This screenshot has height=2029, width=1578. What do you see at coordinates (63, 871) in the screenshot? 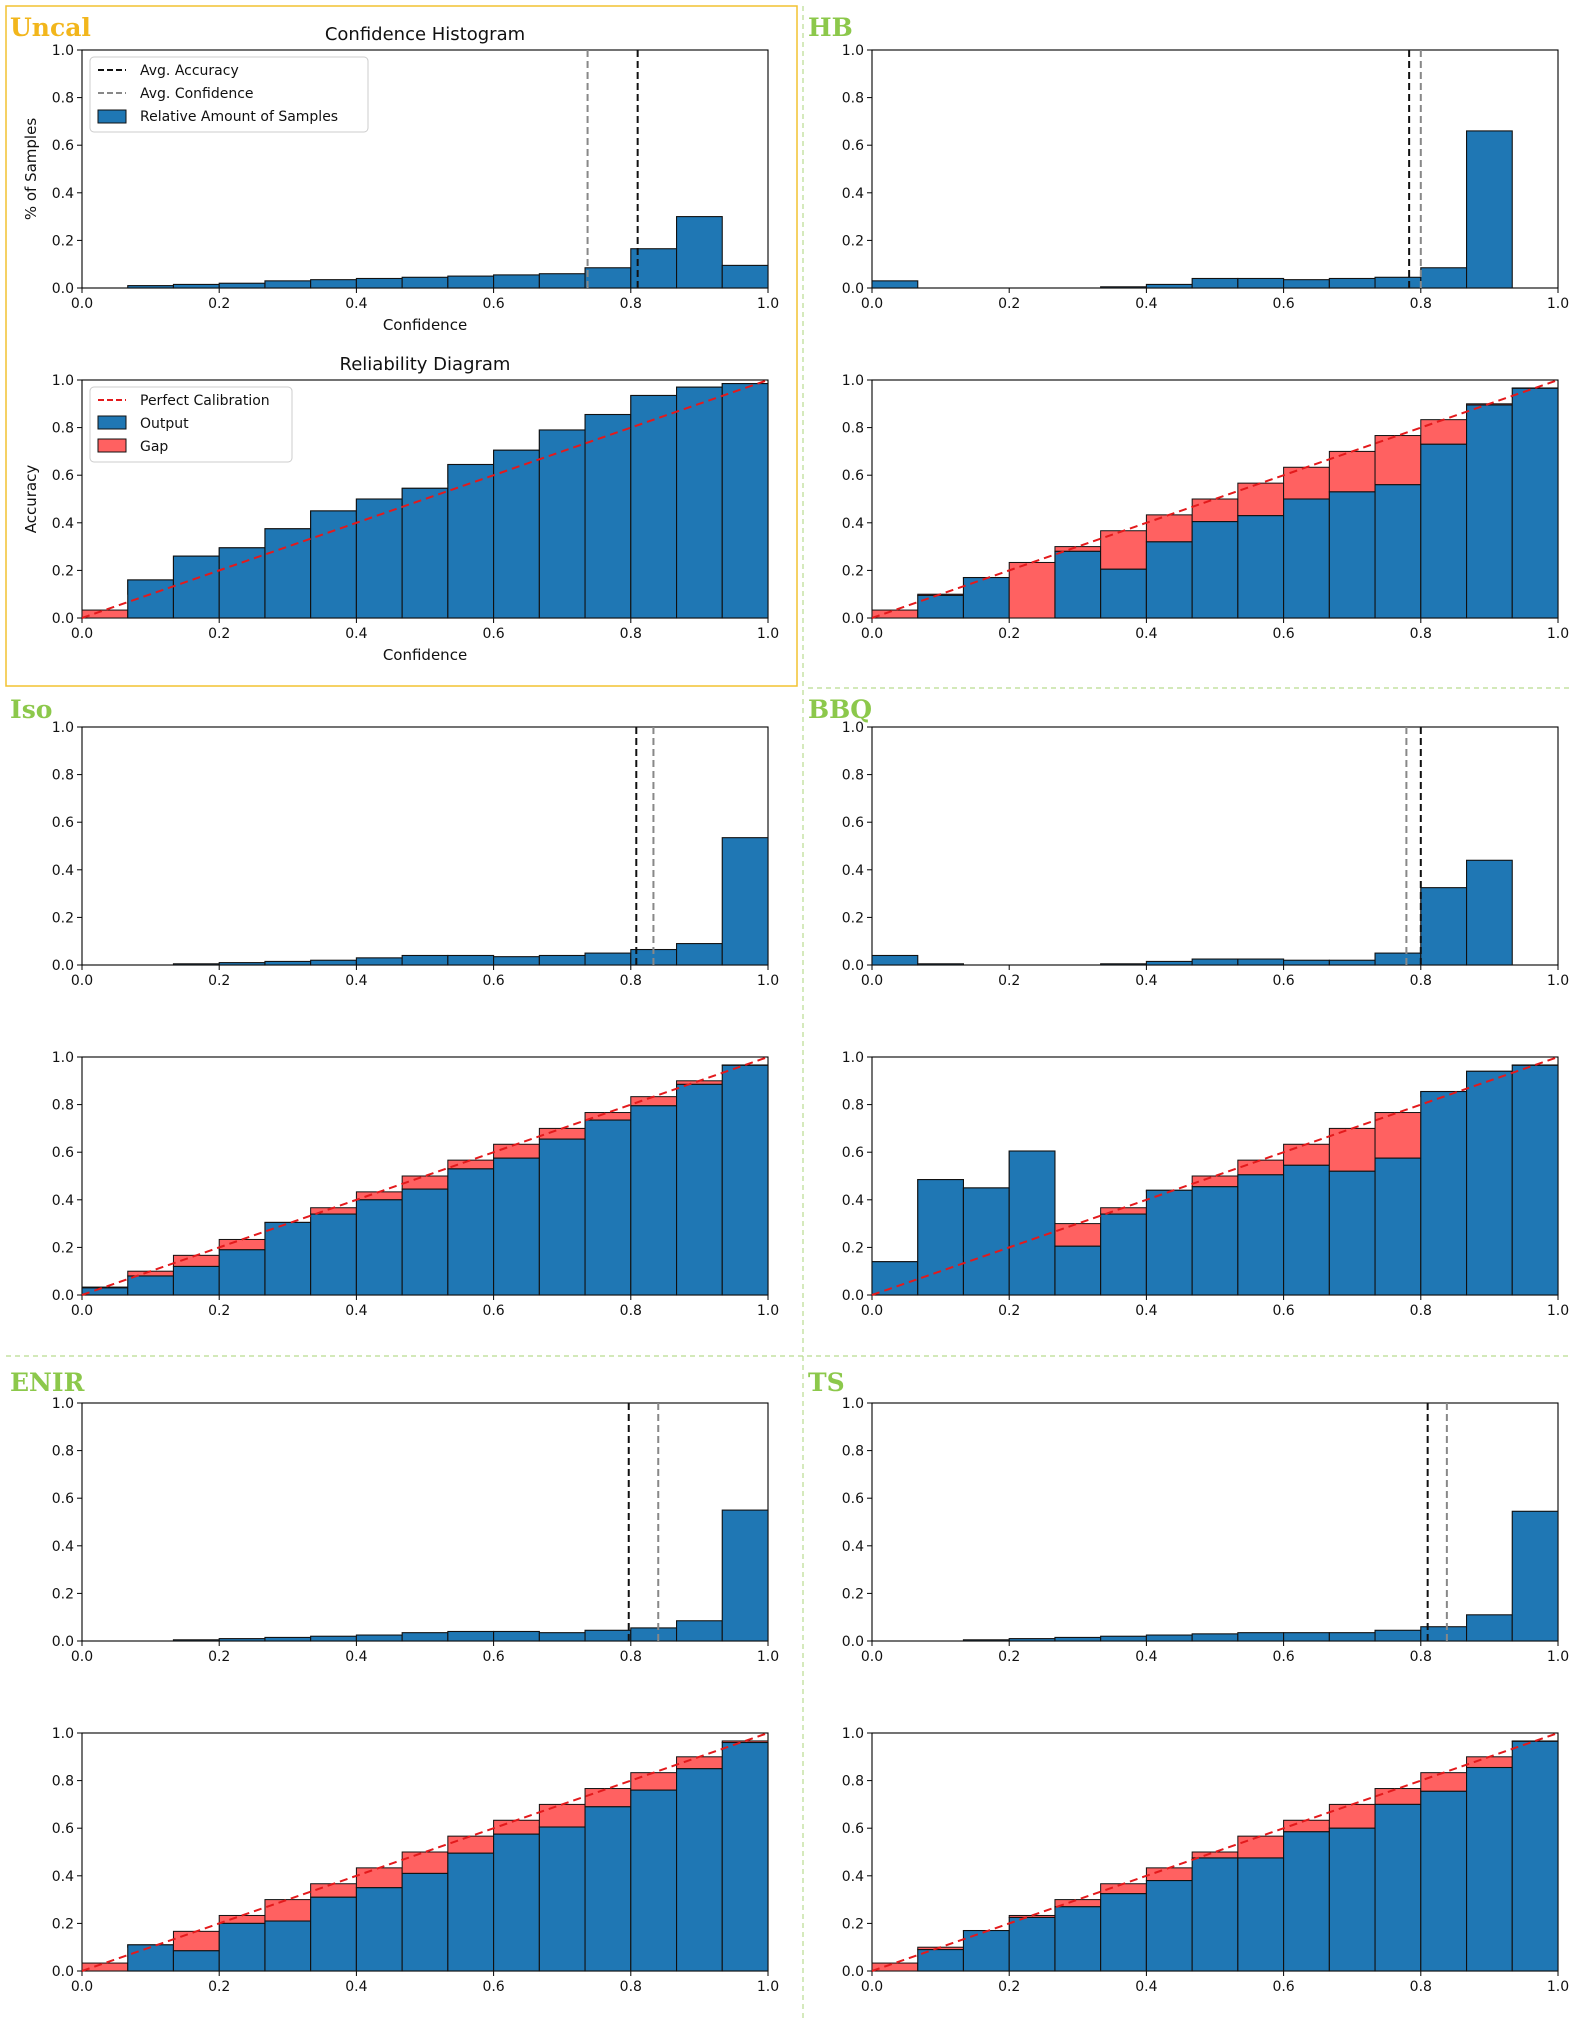
I see `iso-hist-y-tick-label: 0.4` at bounding box center [63, 871].